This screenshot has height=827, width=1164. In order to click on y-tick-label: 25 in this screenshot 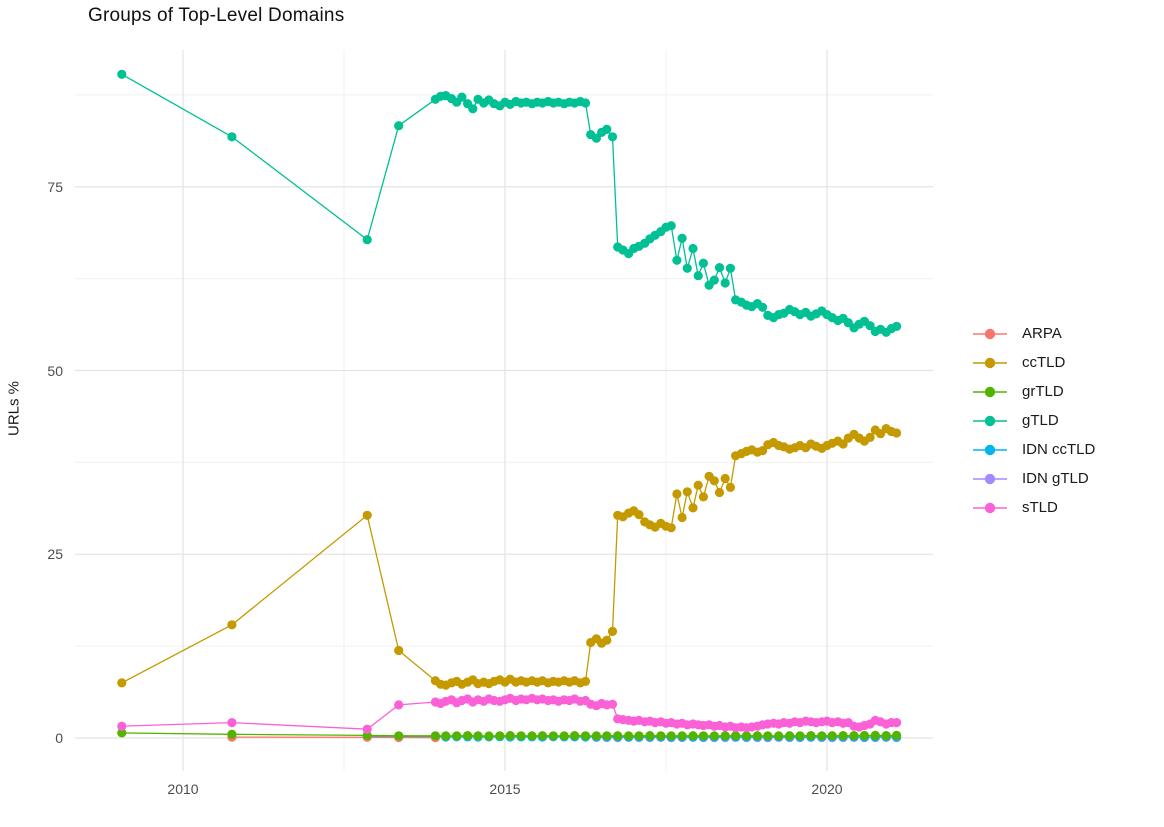, I will do `click(55, 554)`.